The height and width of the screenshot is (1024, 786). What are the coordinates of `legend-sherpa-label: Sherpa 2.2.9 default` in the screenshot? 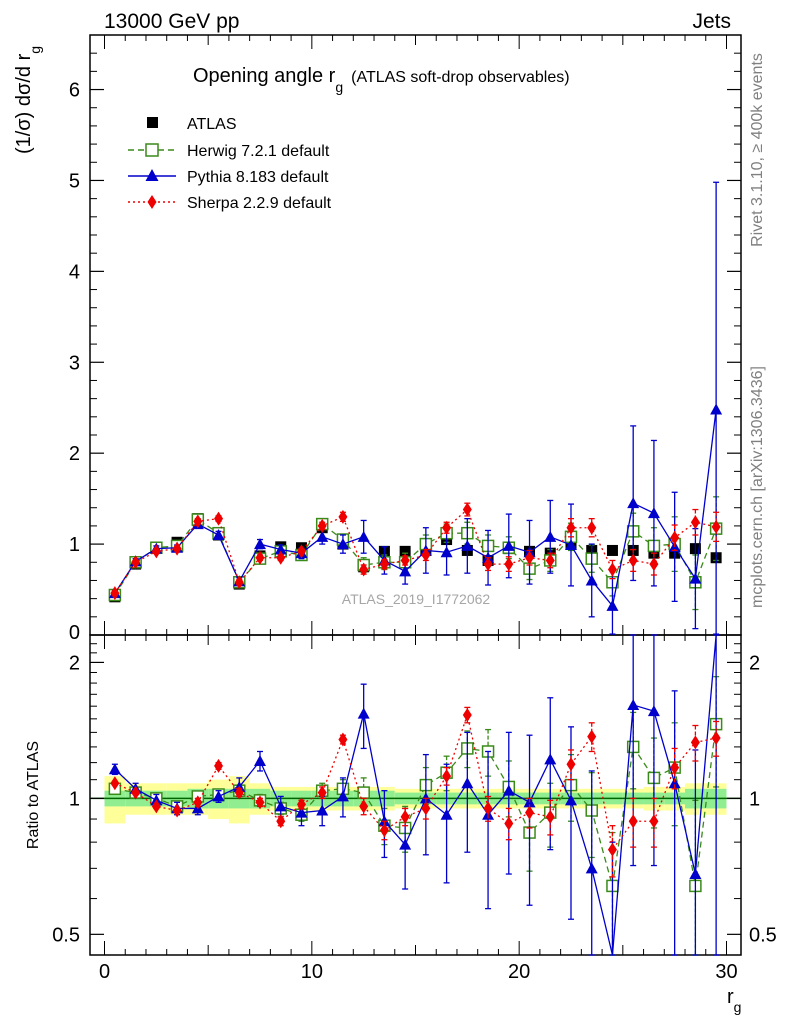 It's located at (259, 203).